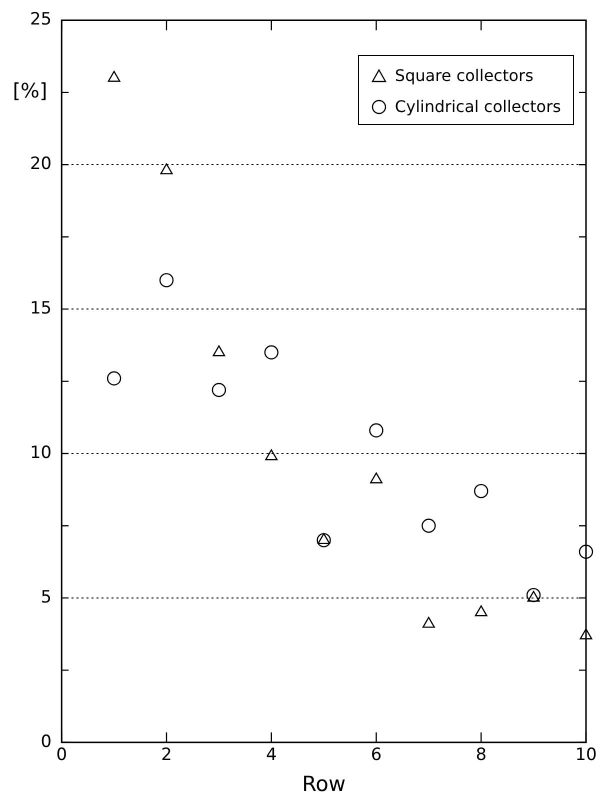 The image size is (600, 812). I want to click on y-tick-label: 0, so click(46, 742).